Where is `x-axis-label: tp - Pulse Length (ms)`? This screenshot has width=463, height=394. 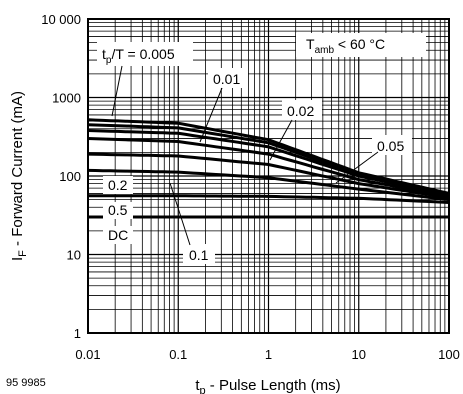 x-axis-label: tp - Pulse Length (ms) is located at coordinates (267, 385).